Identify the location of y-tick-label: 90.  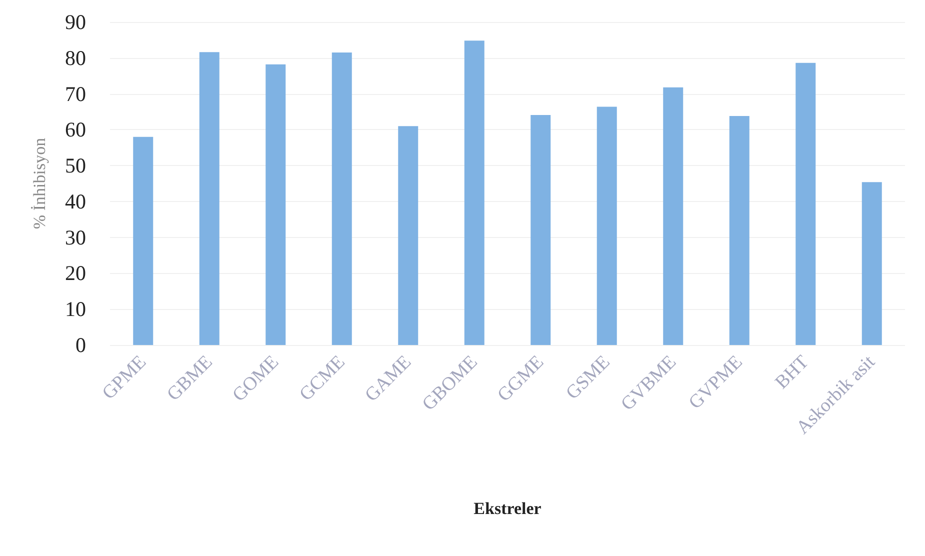
(75, 22).